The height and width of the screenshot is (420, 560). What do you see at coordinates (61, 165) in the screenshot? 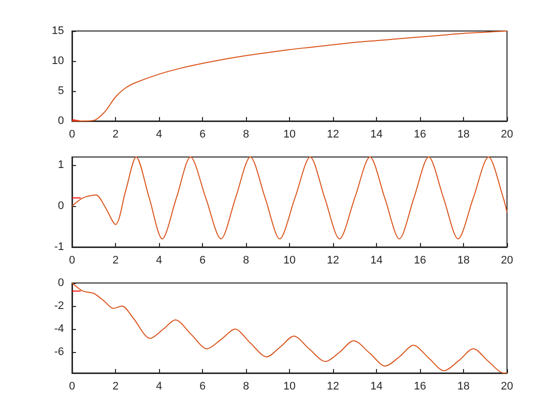
I see `y-tick-label: 1` at bounding box center [61, 165].